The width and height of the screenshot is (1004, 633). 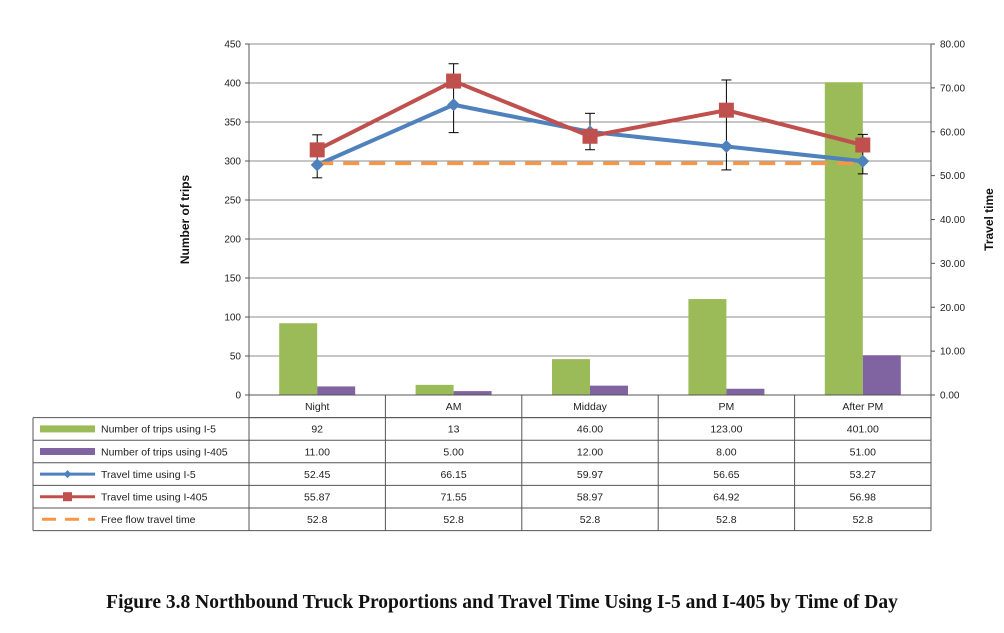 I want to click on y-tick-label: 200, so click(x=232, y=240).